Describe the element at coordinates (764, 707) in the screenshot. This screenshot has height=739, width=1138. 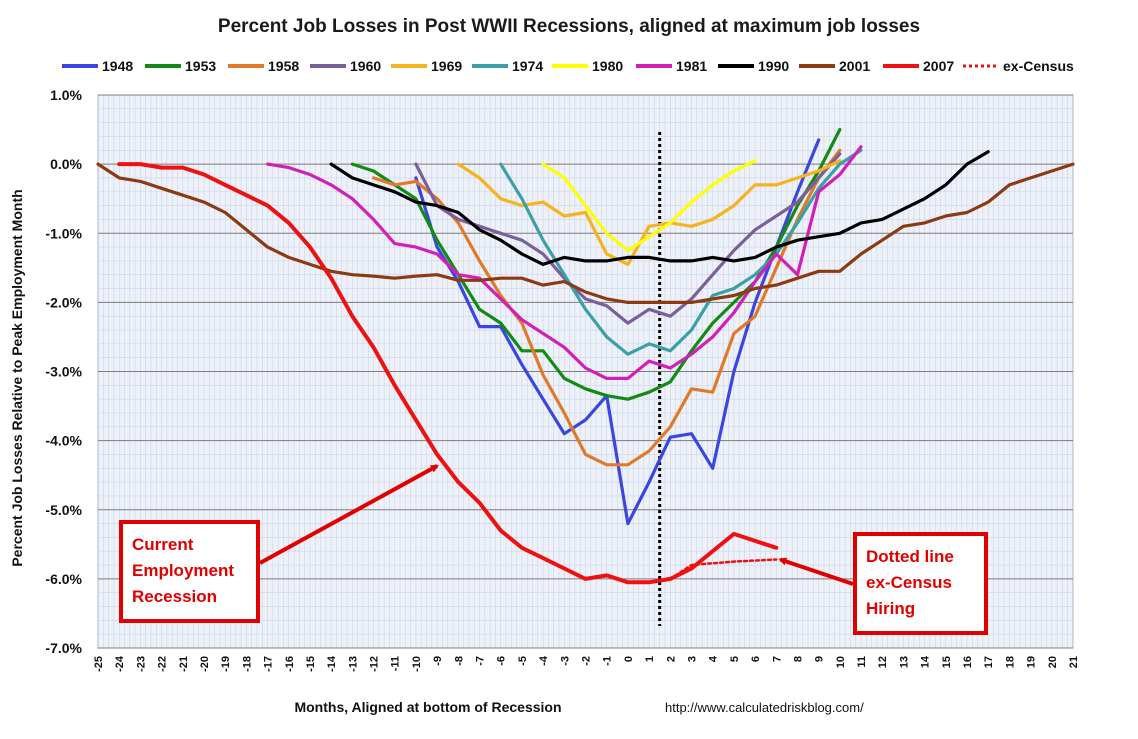
I see `source-url: http://www.calculatedriskblog.com/` at that location.